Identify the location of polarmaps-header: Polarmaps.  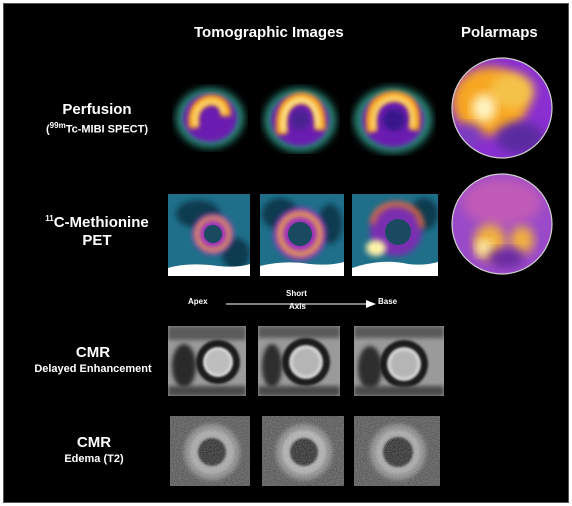
(499, 32).